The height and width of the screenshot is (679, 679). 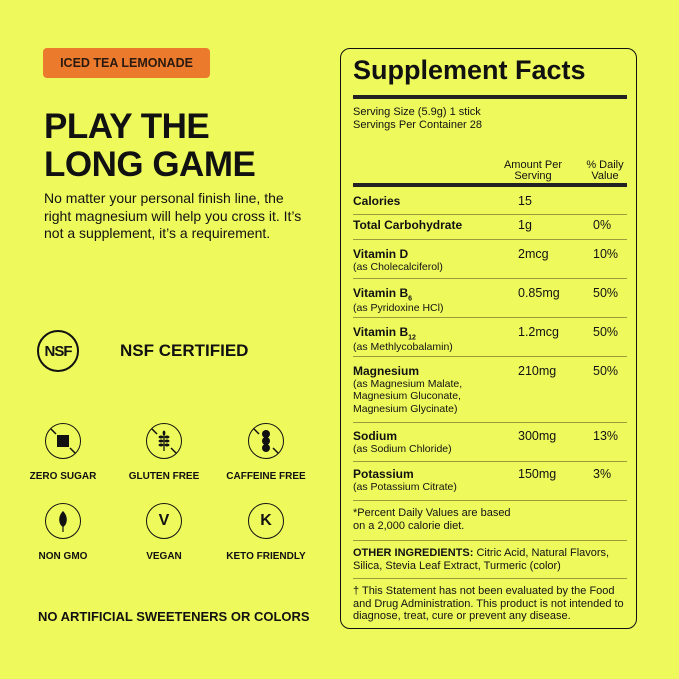 What do you see at coordinates (428, 300) in the screenshot?
I see `nutrient-row: Vitamin B6 (as Pyridoxine HCl)` at bounding box center [428, 300].